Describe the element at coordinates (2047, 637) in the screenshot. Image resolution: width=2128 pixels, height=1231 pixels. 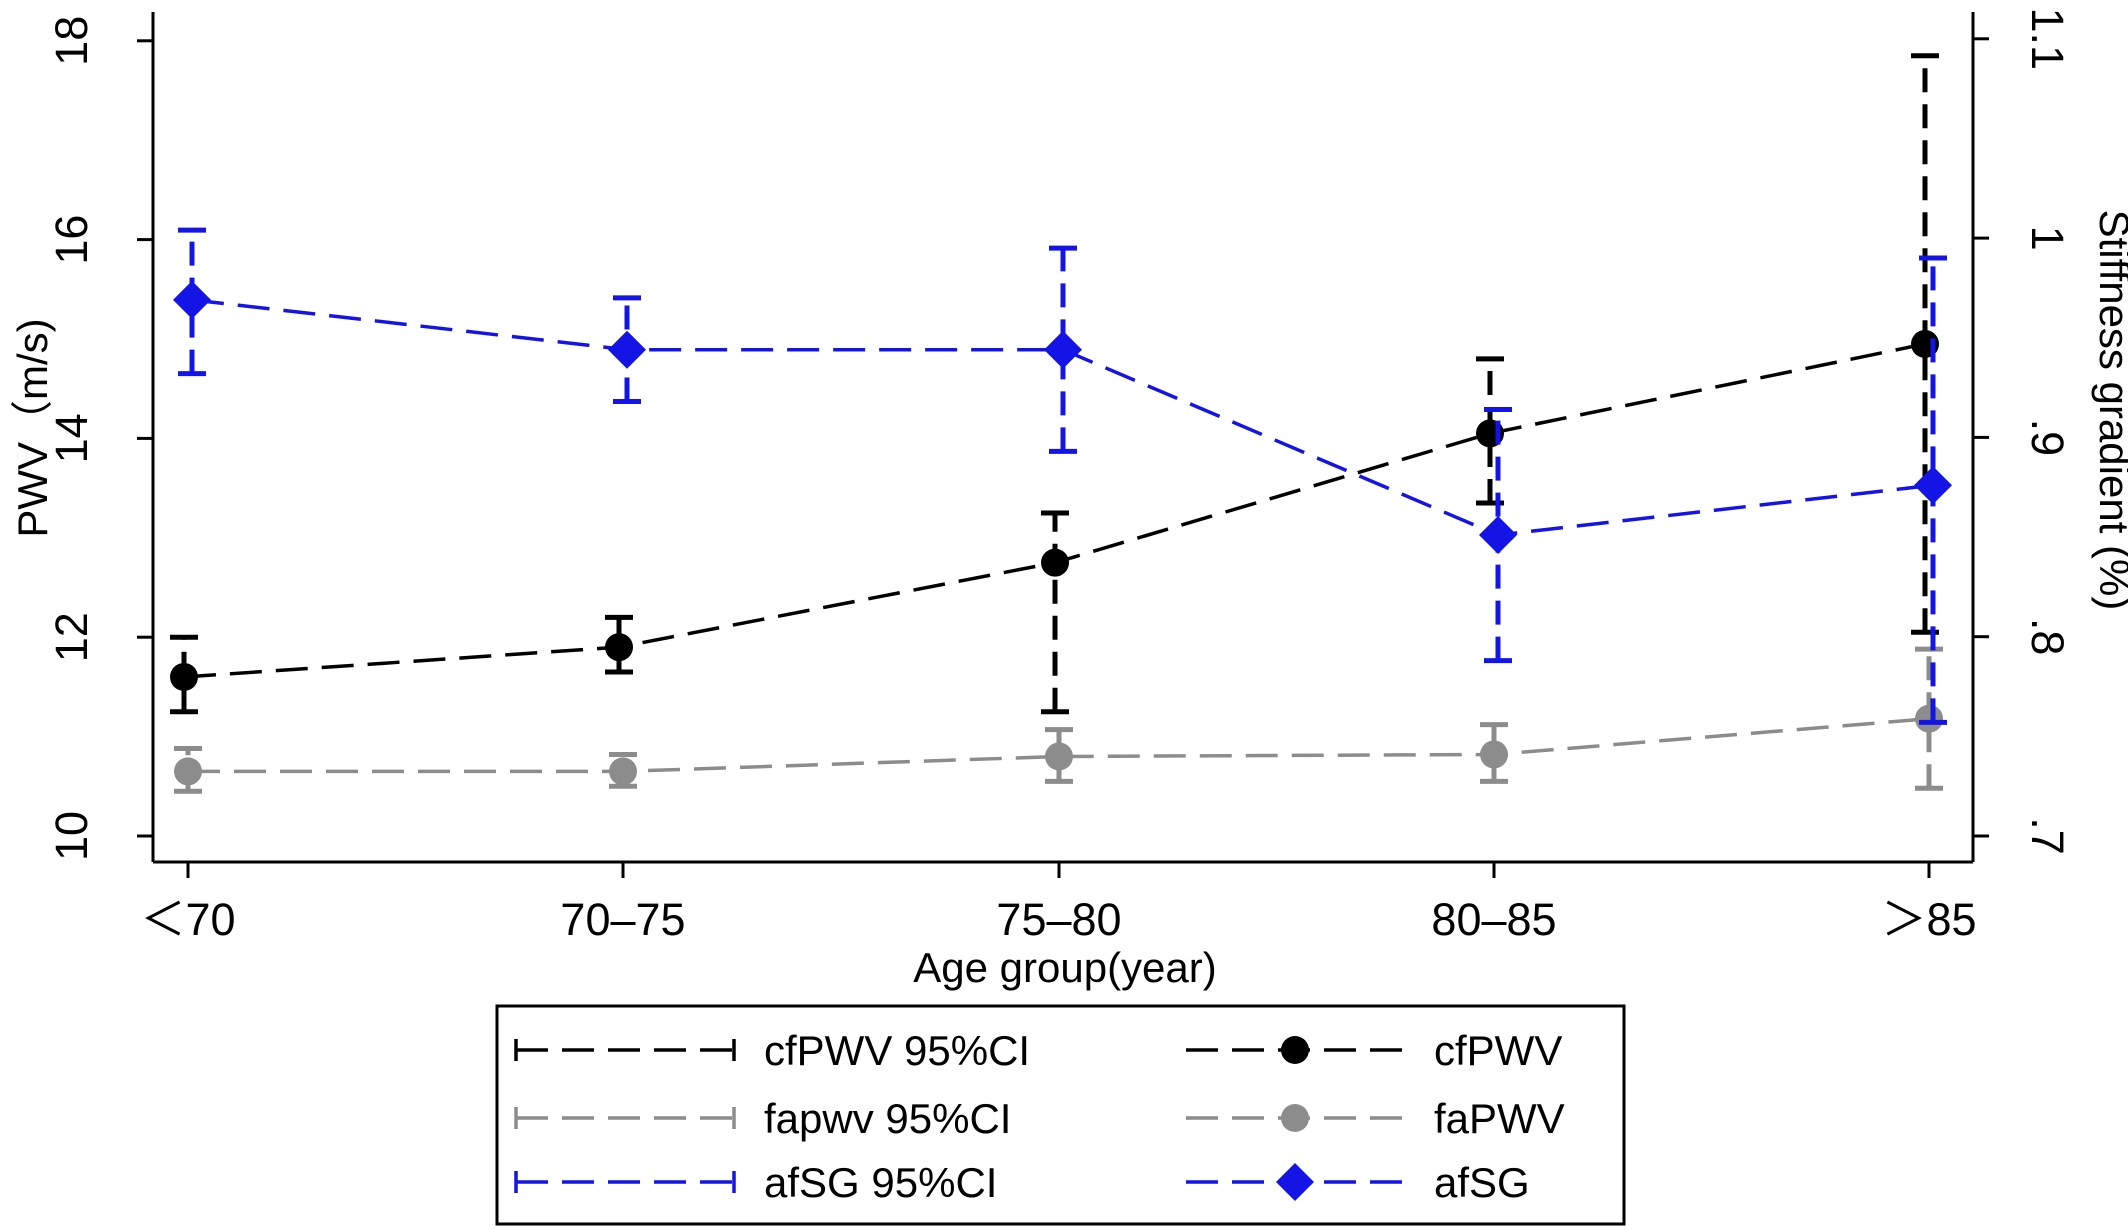
I see `y-right-tick-label: .8` at that location.